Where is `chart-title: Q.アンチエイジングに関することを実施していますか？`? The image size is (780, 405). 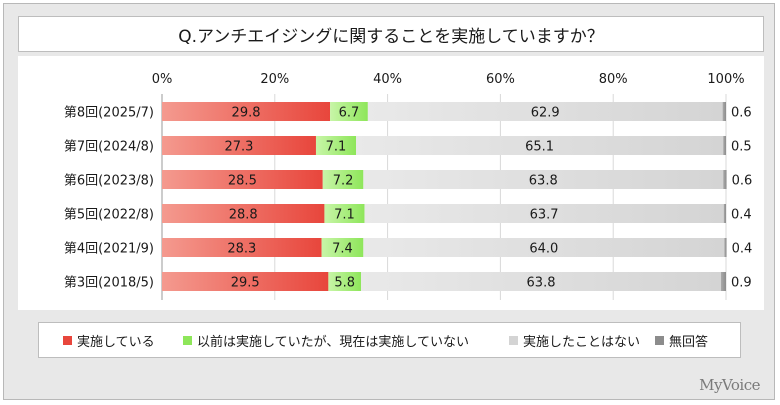 chart-title: Q.アンチエイジングに関することを実施していますか？ is located at coordinates (391, 36).